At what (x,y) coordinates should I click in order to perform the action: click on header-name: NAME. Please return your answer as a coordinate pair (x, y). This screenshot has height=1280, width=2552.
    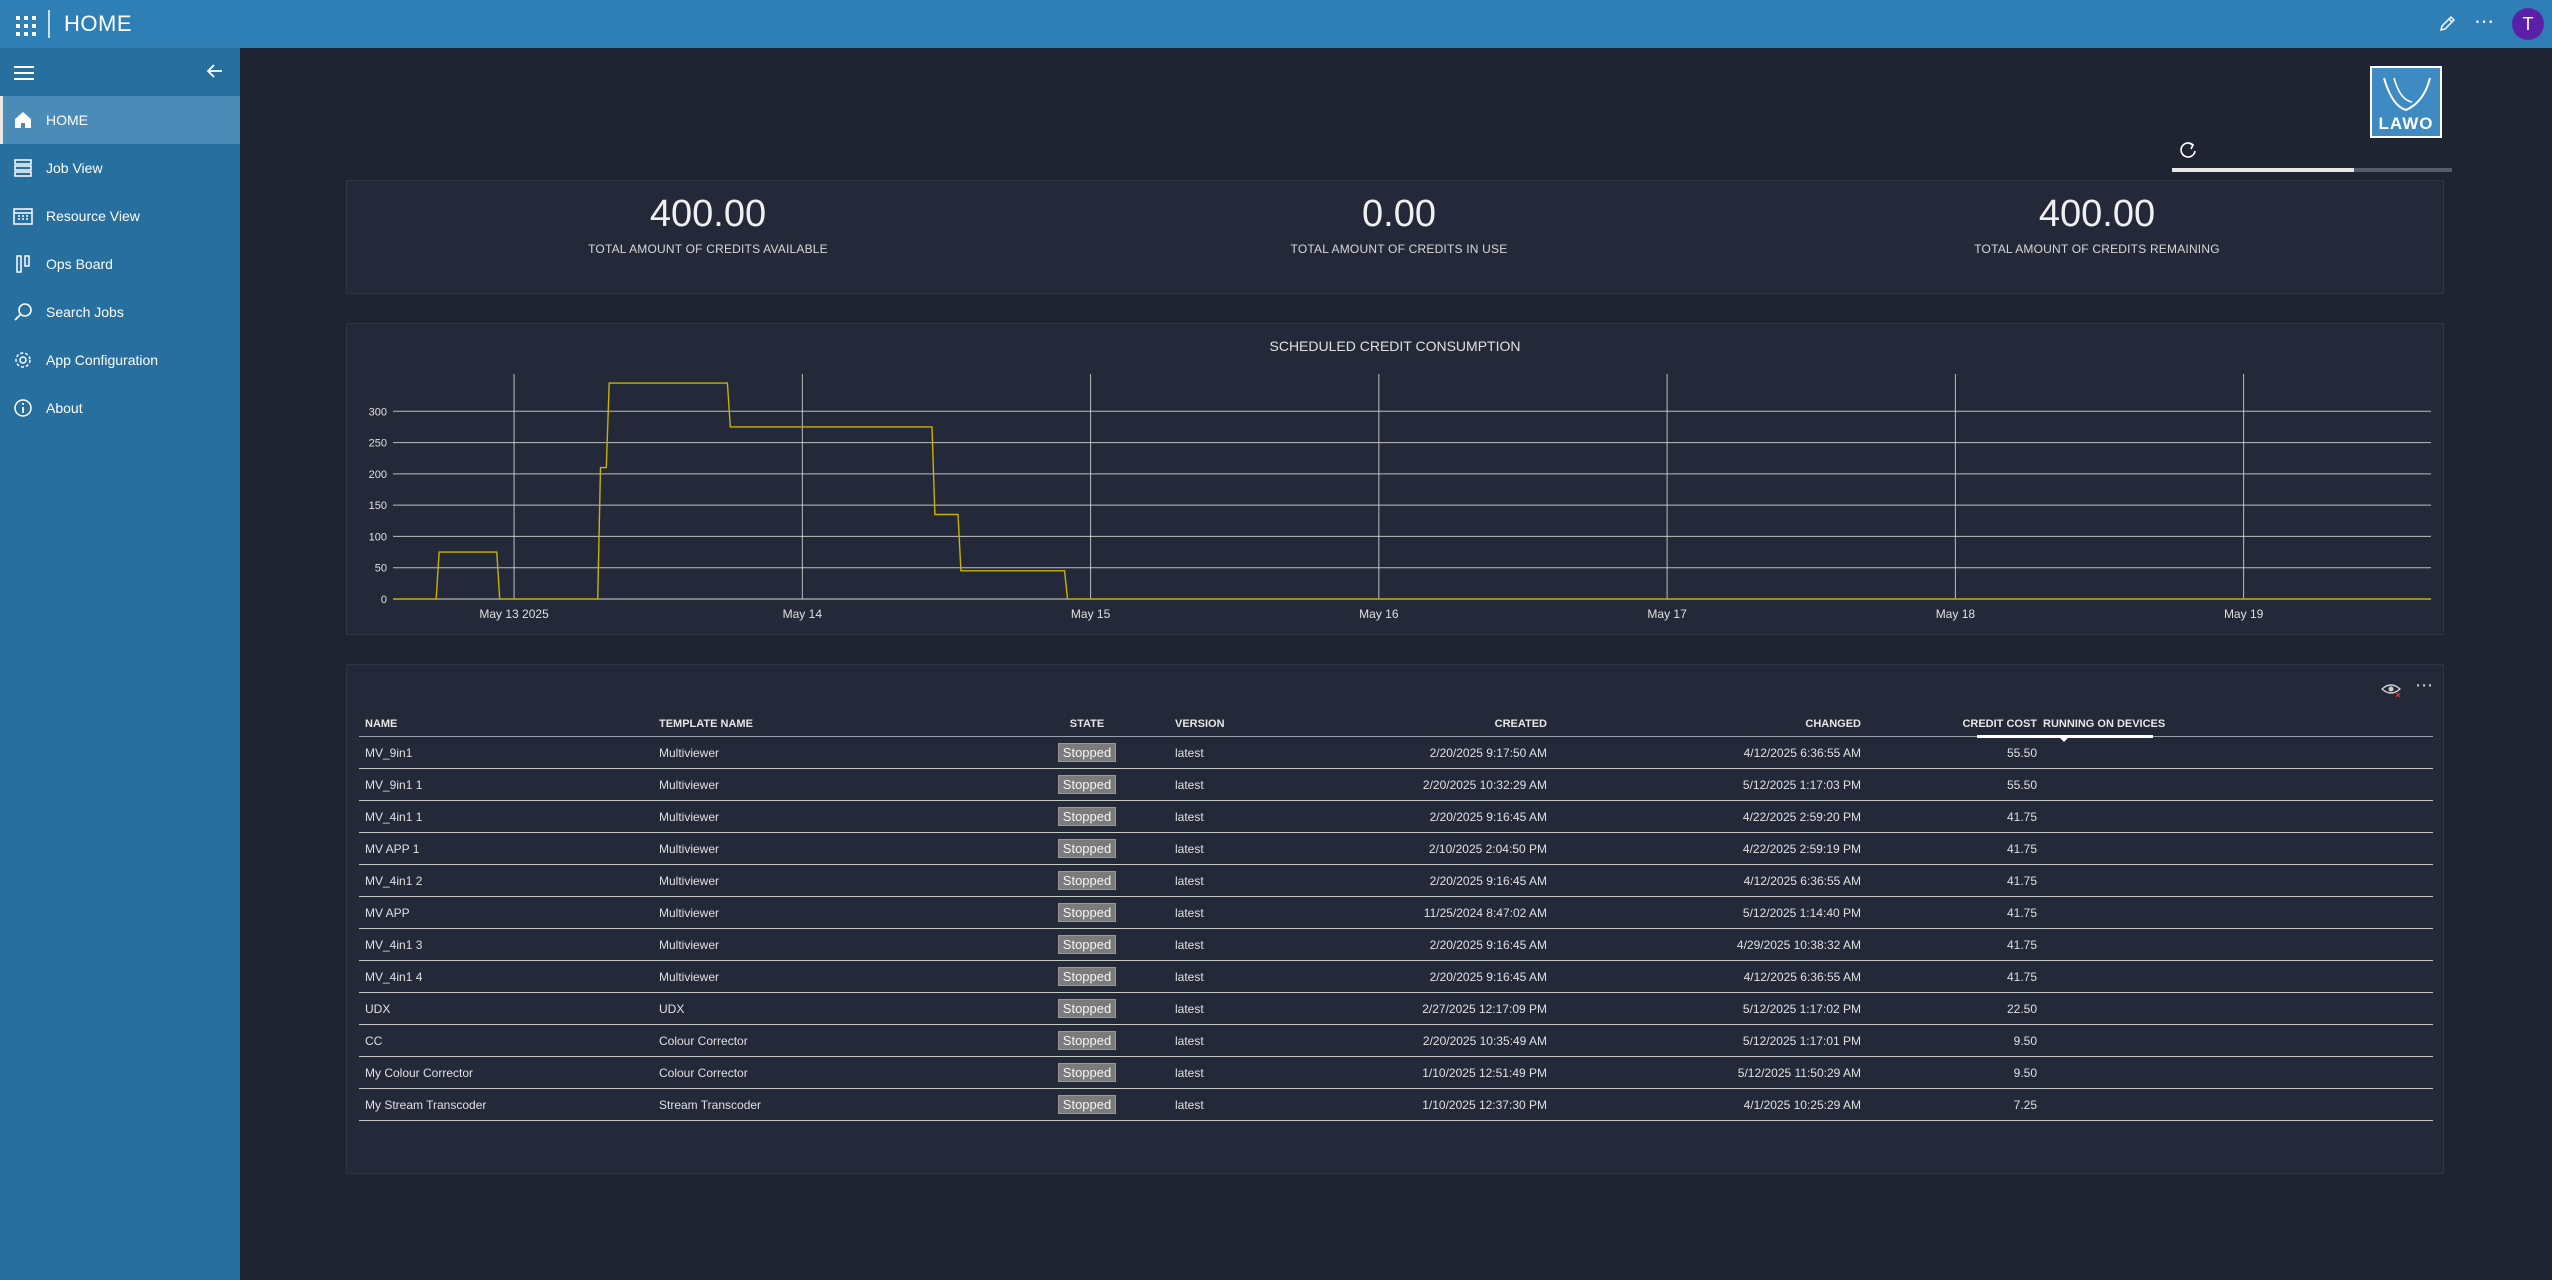
    Looking at the image, I should click on (381, 723).